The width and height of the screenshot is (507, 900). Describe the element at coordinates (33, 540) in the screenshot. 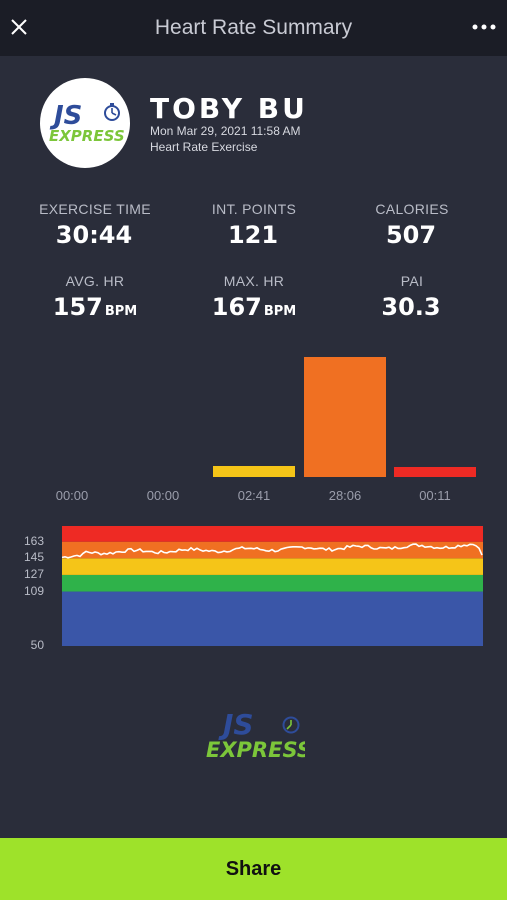

I see `hr-axis-label: 163` at that location.